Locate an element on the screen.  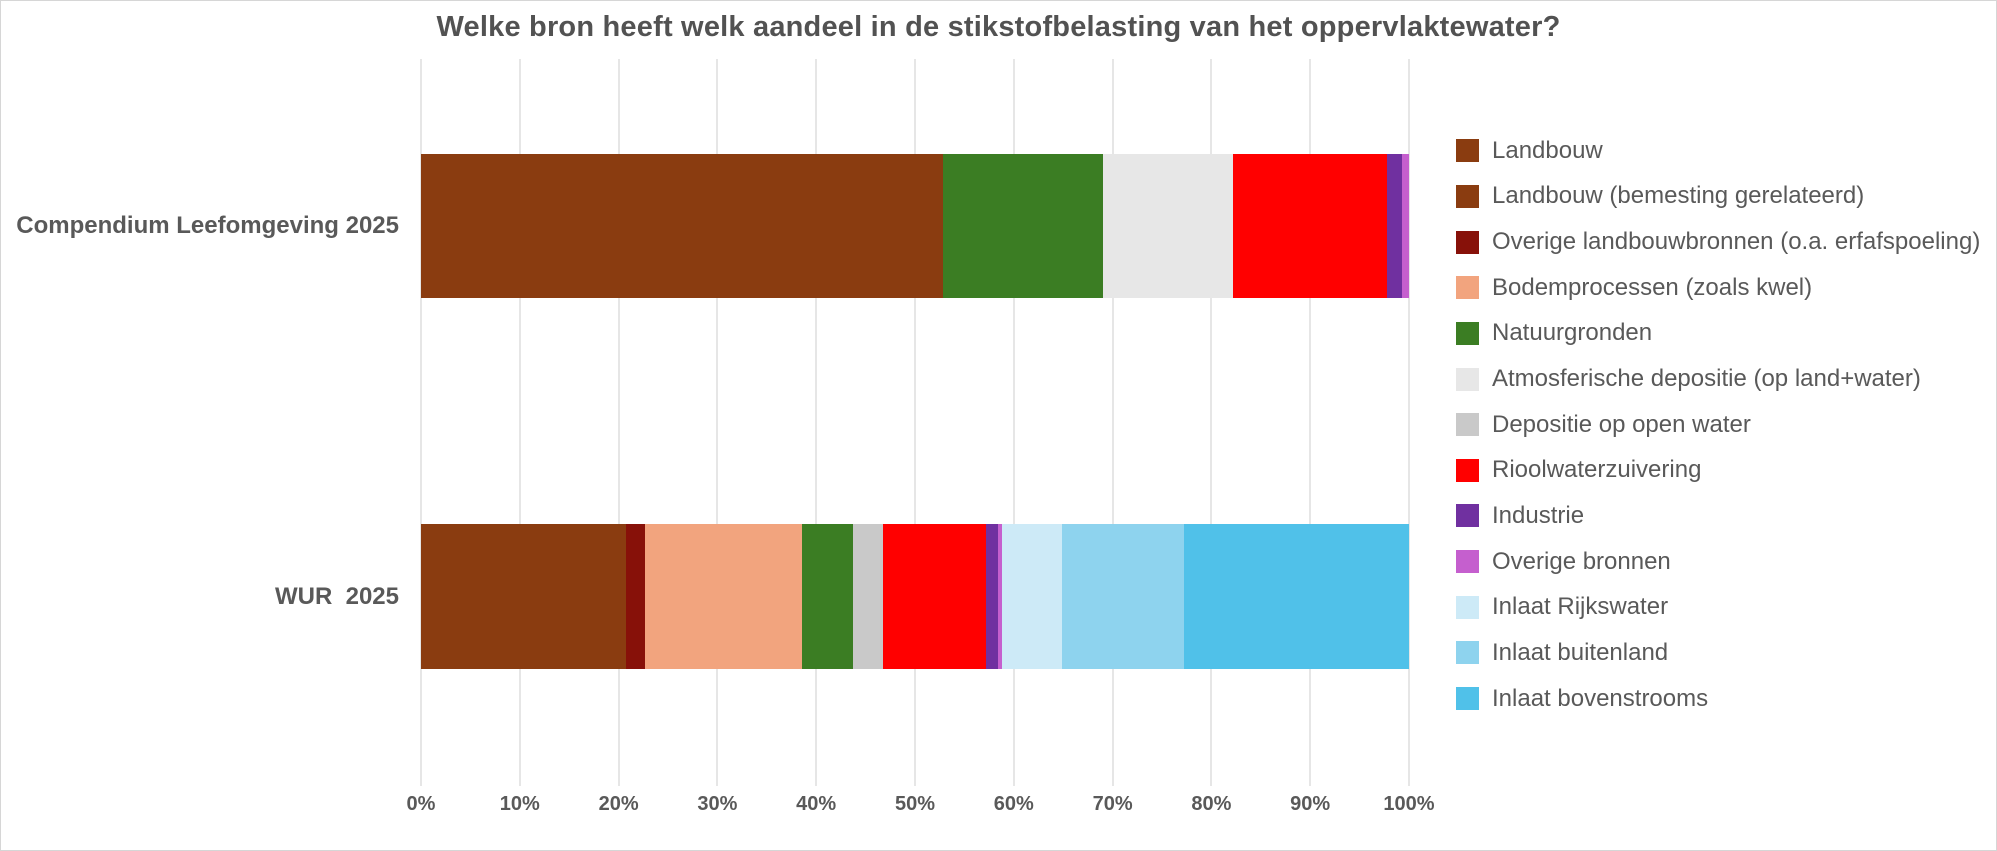
bar-segment-depositie-op-open-water is located at coordinates (868, 596).